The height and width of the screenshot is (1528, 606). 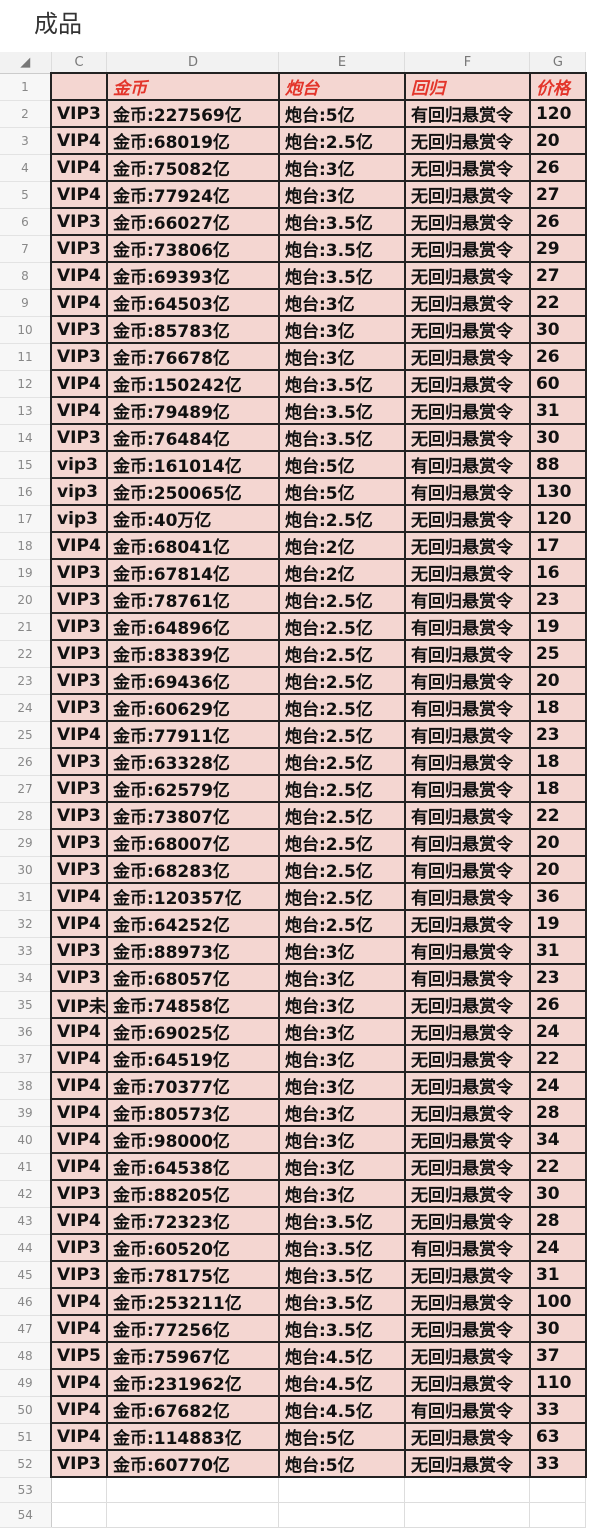 What do you see at coordinates (557, 545) in the screenshot?
I see `cell-g: 17` at bounding box center [557, 545].